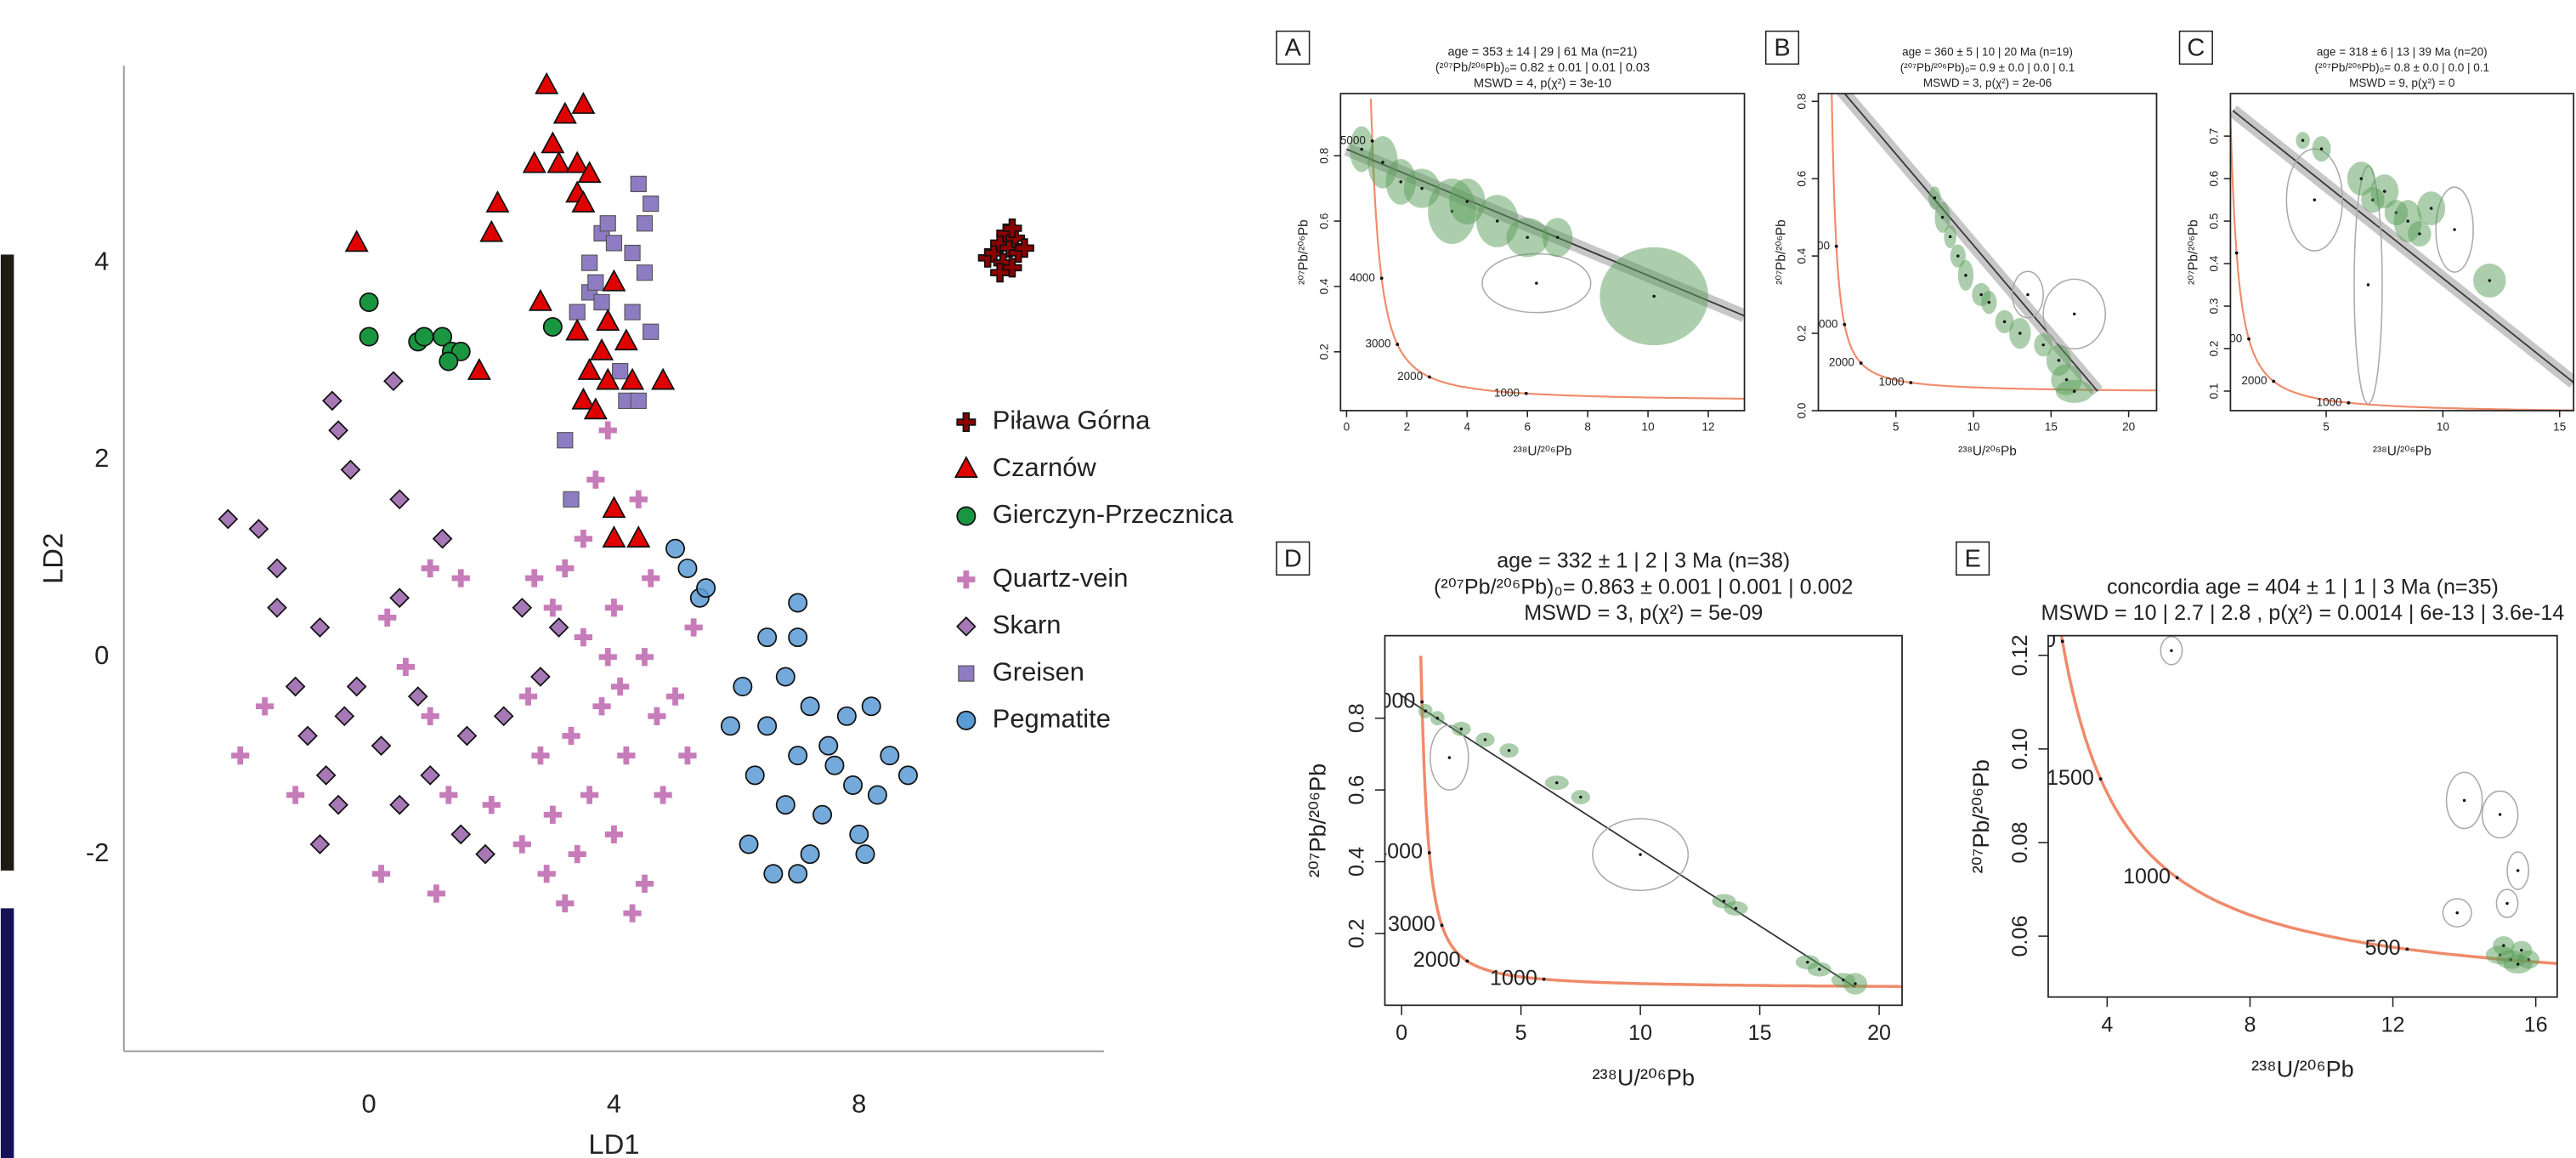  What do you see at coordinates (1661, 822) in the screenshot?
I see `concordia-curve` at bounding box center [1661, 822].